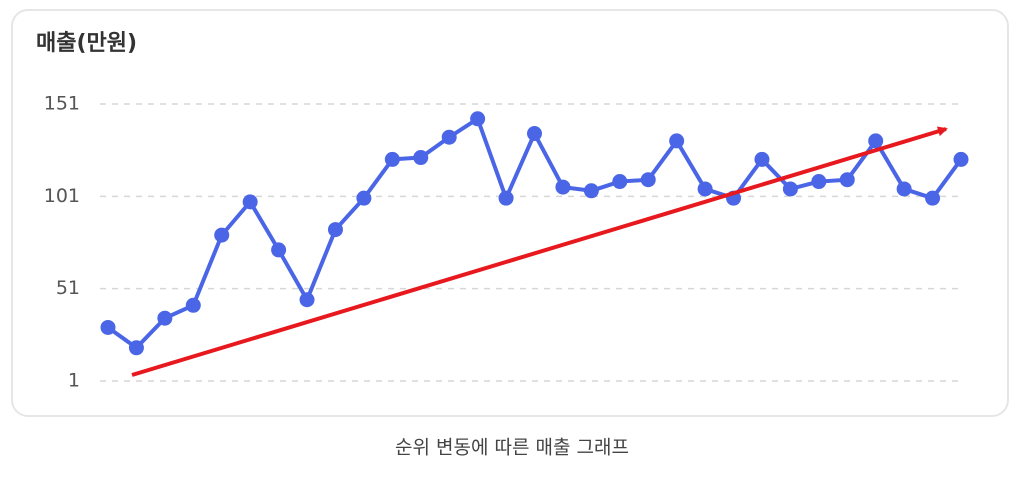 This screenshot has height=492, width=1024. Describe the element at coordinates (68, 288) in the screenshot. I see `y-tick-label: 51` at that location.